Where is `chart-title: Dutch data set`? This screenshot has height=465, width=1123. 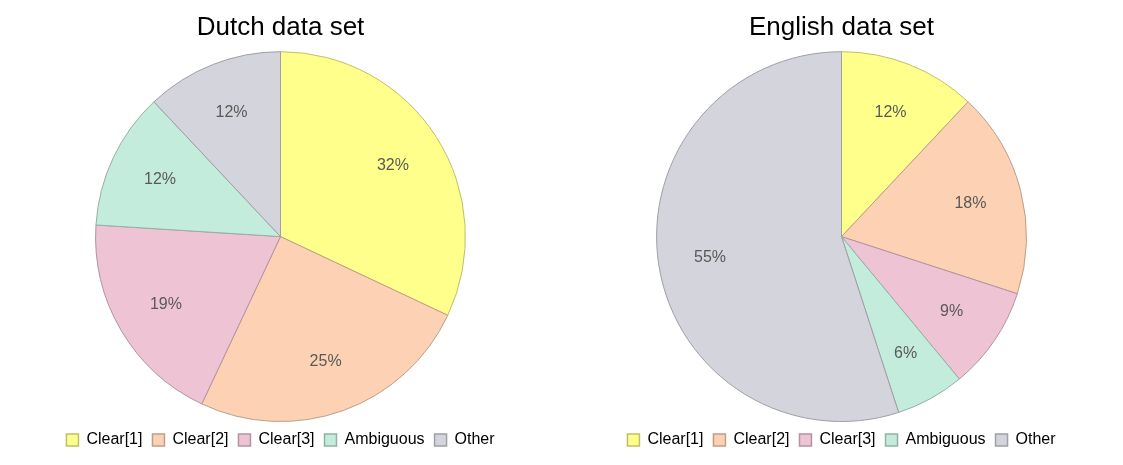 chart-title: Dutch data set is located at coordinates (281, 25).